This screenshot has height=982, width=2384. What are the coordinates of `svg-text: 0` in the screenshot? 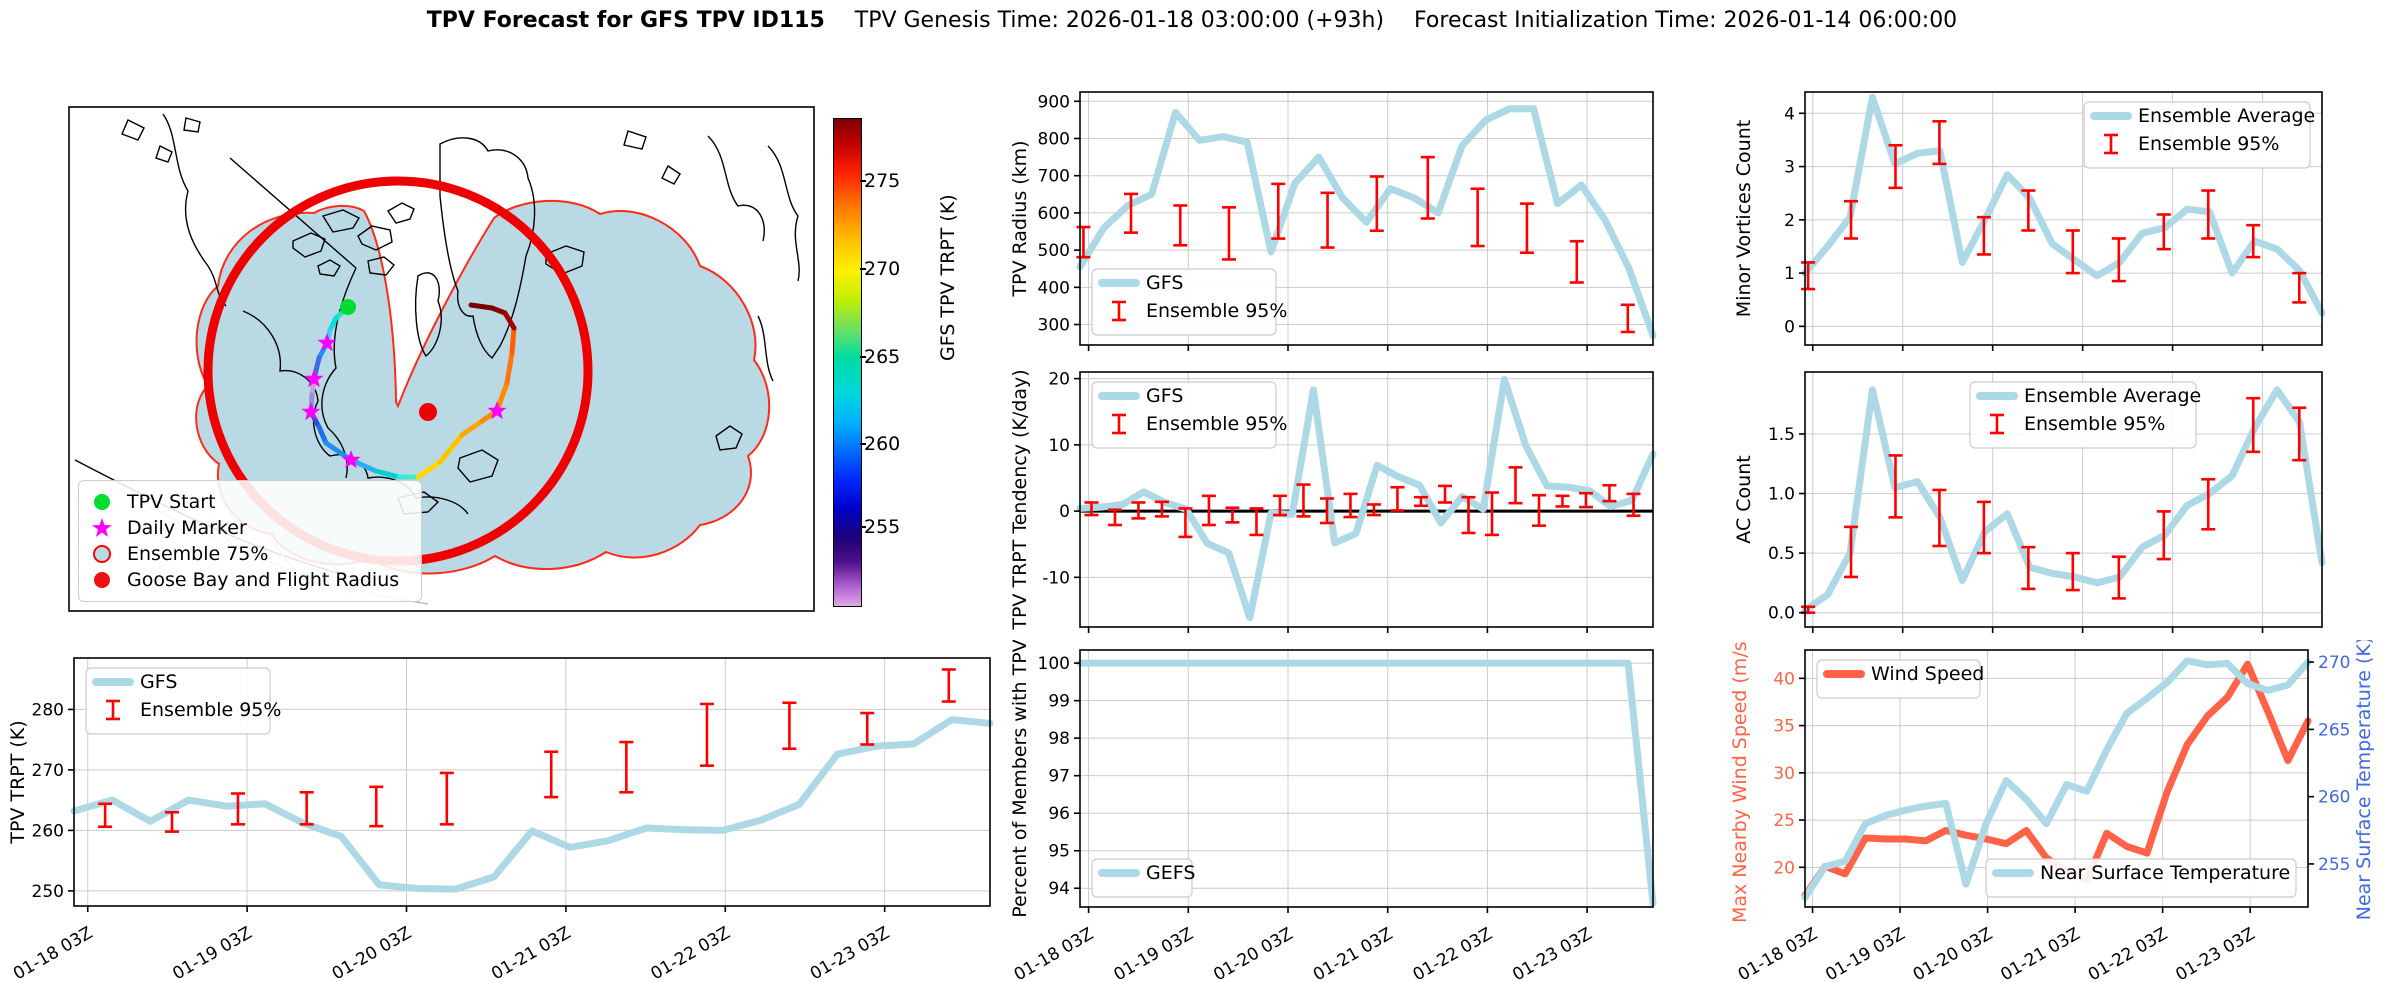 It's located at (1064, 512).